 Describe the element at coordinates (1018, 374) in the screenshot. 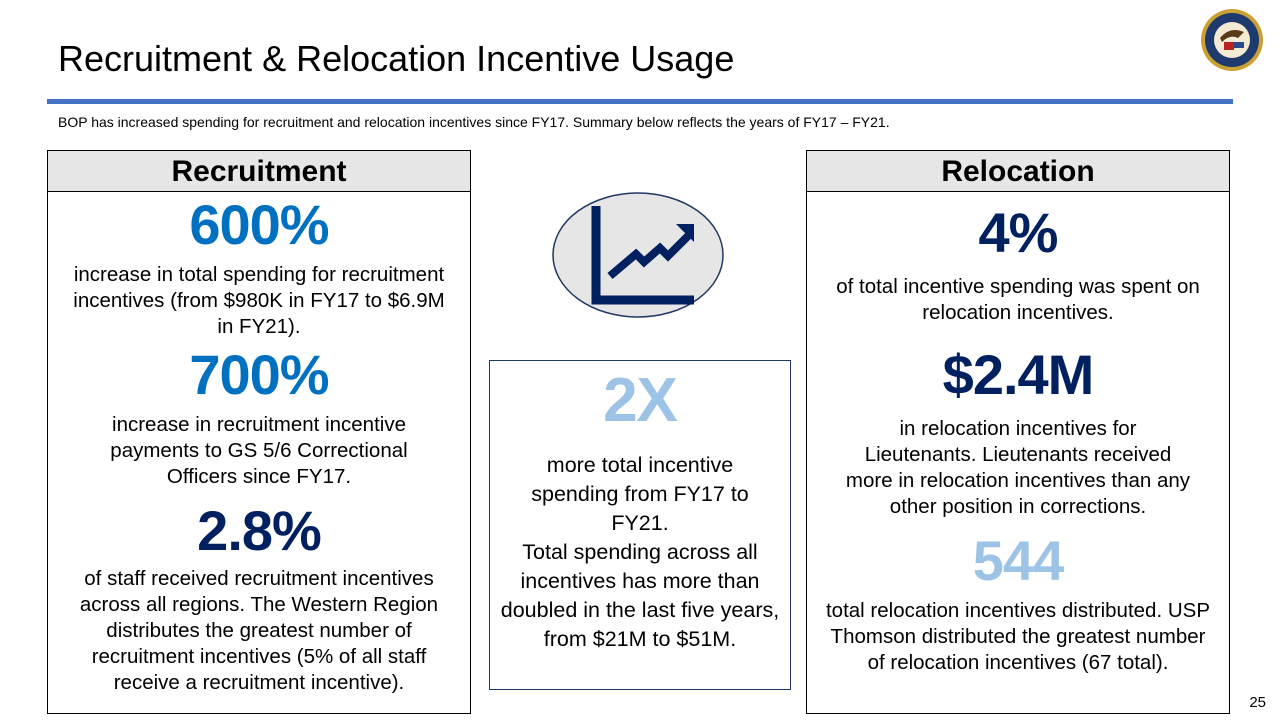

I see `stat-value: $2.4M` at that location.